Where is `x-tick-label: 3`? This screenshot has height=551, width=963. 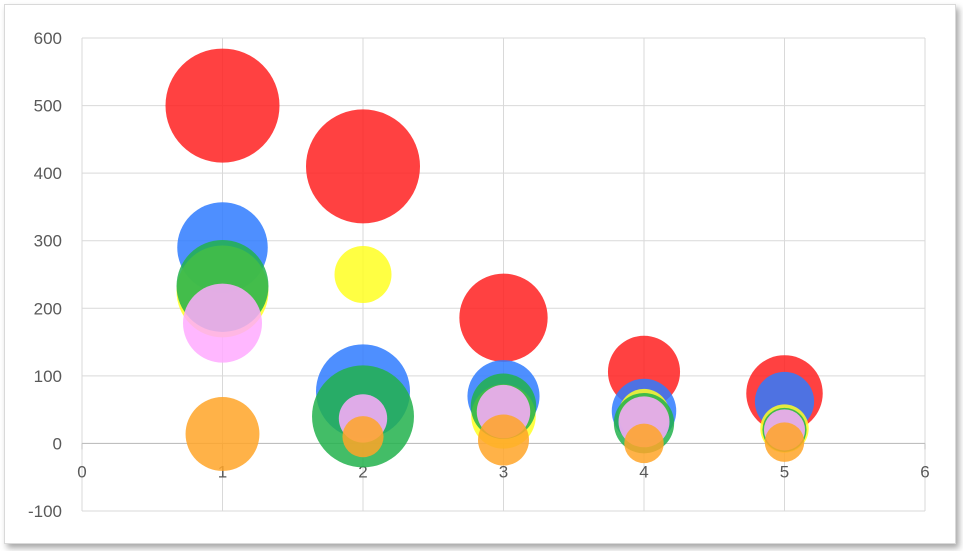 x-tick-label: 3 is located at coordinates (503, 471).